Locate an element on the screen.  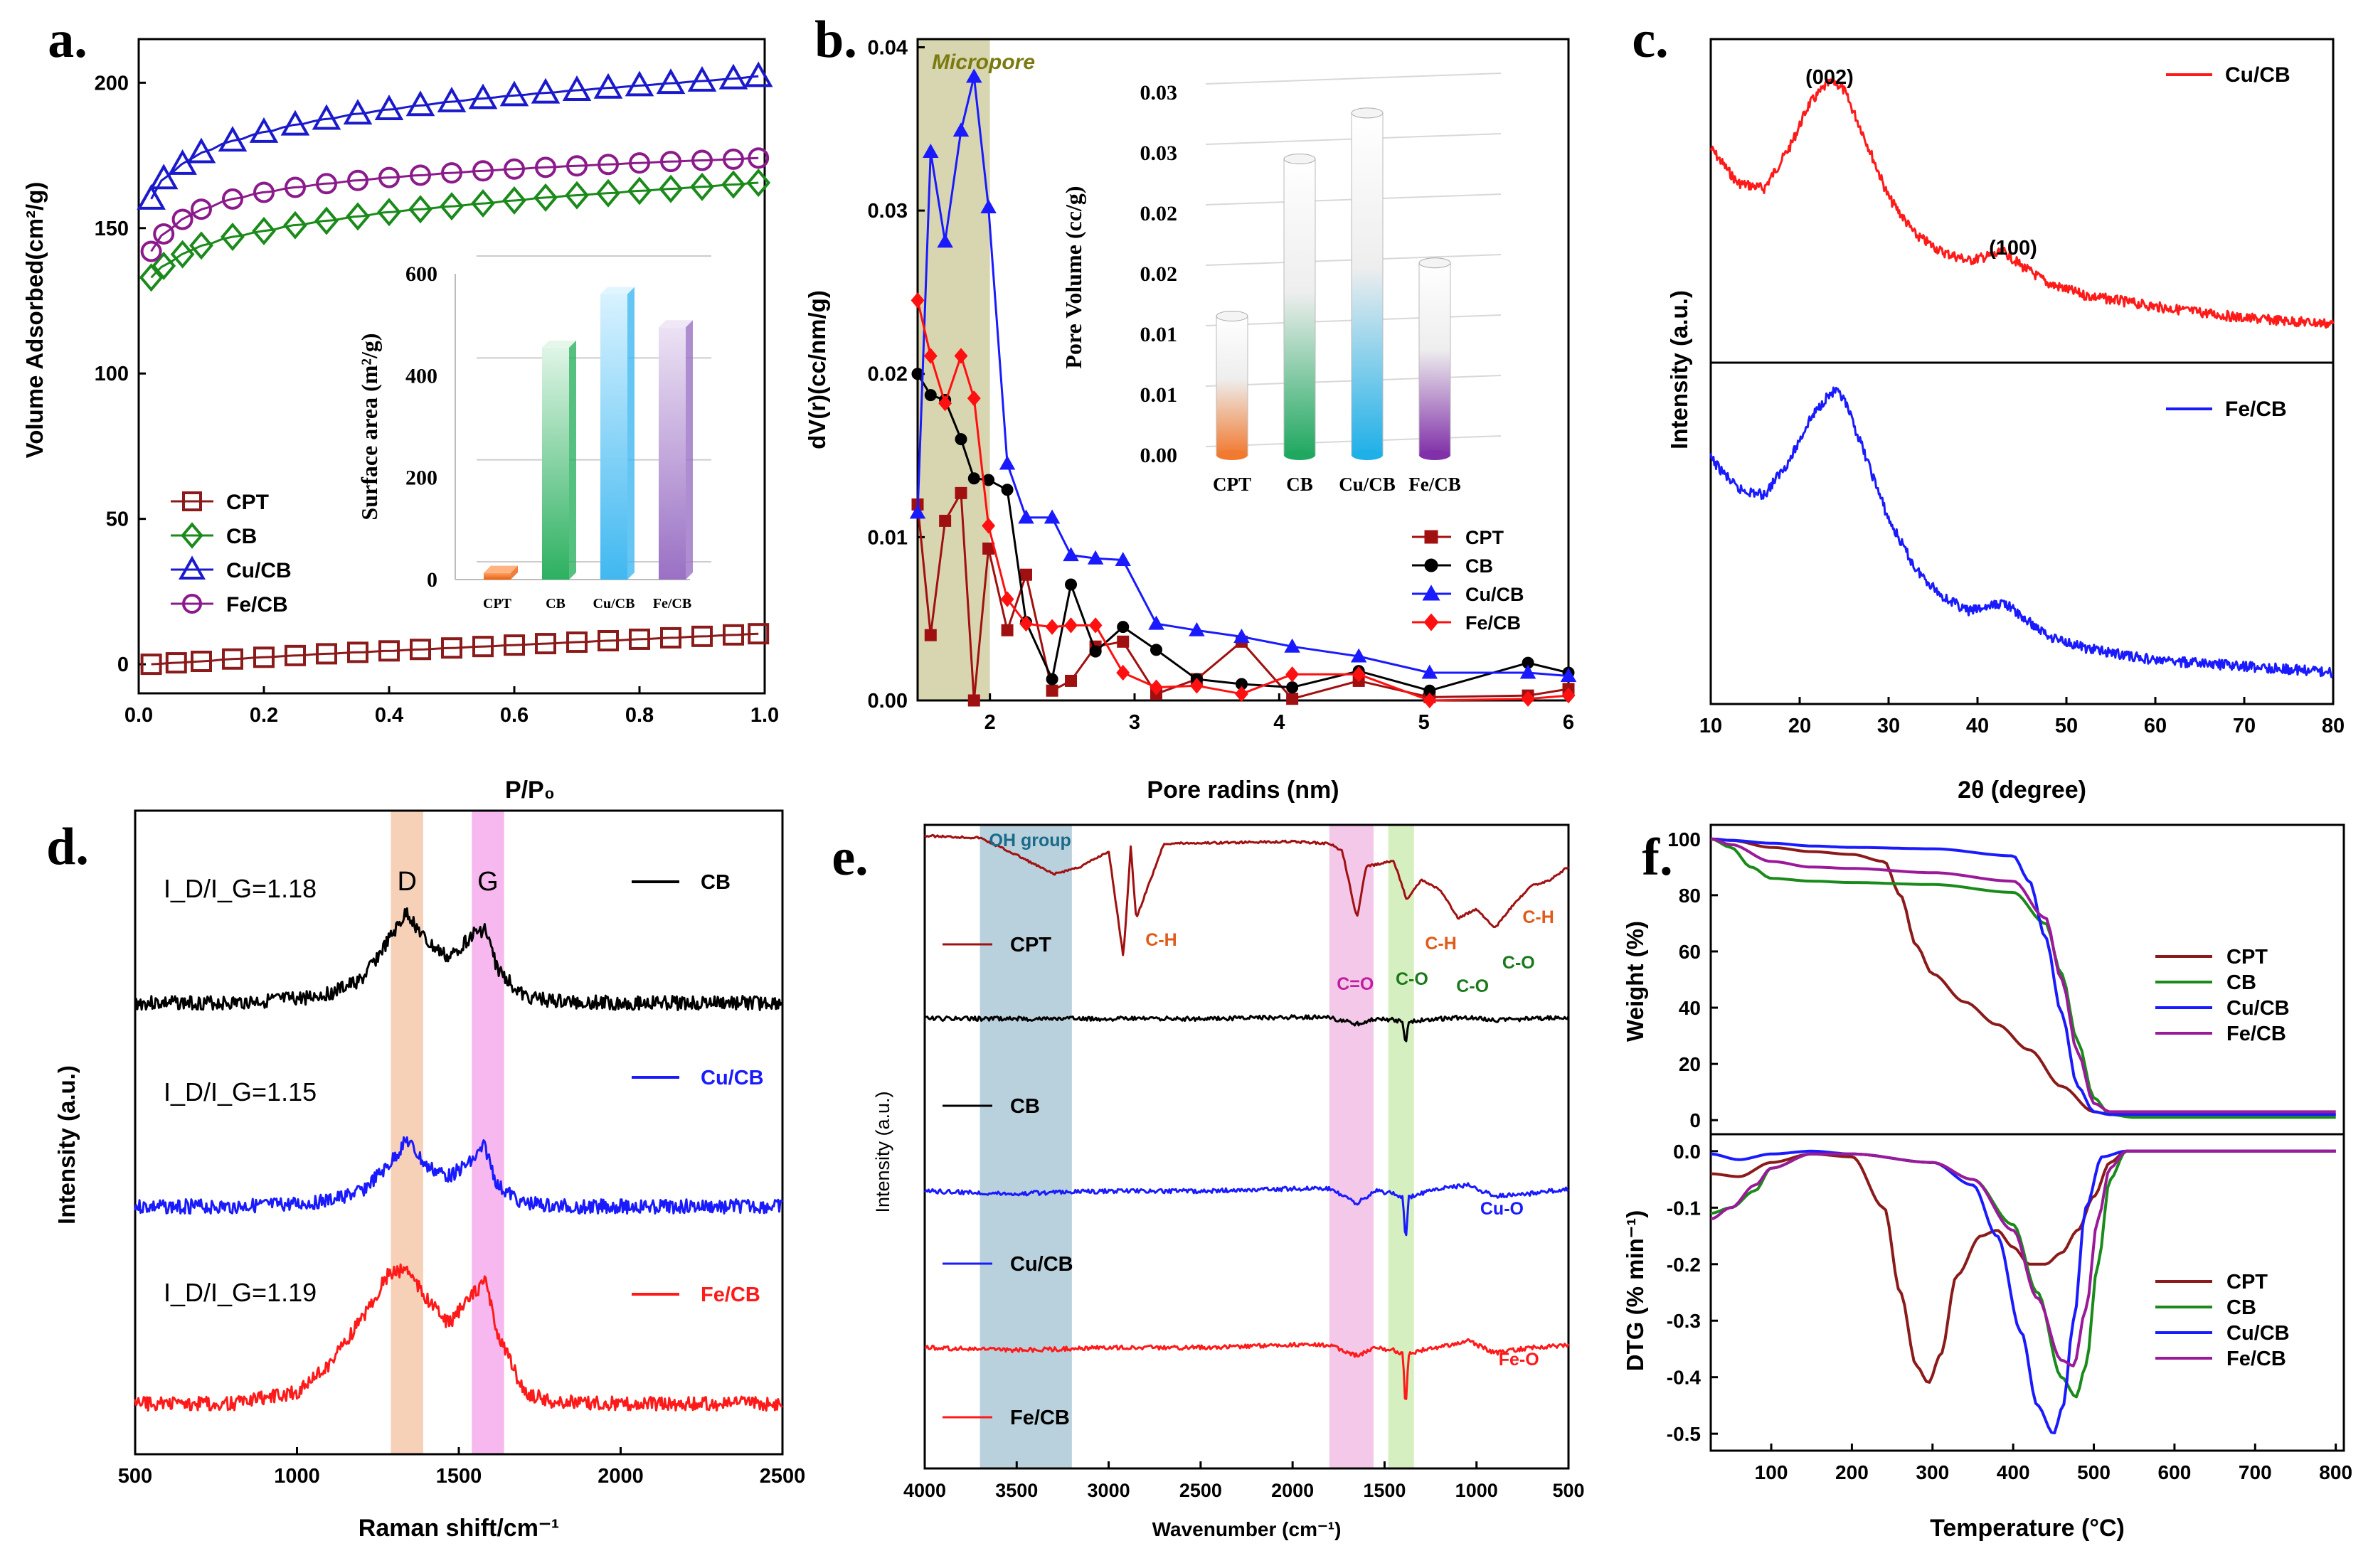
legend-label: Fe/CB is located at coordinates (730, 1295).